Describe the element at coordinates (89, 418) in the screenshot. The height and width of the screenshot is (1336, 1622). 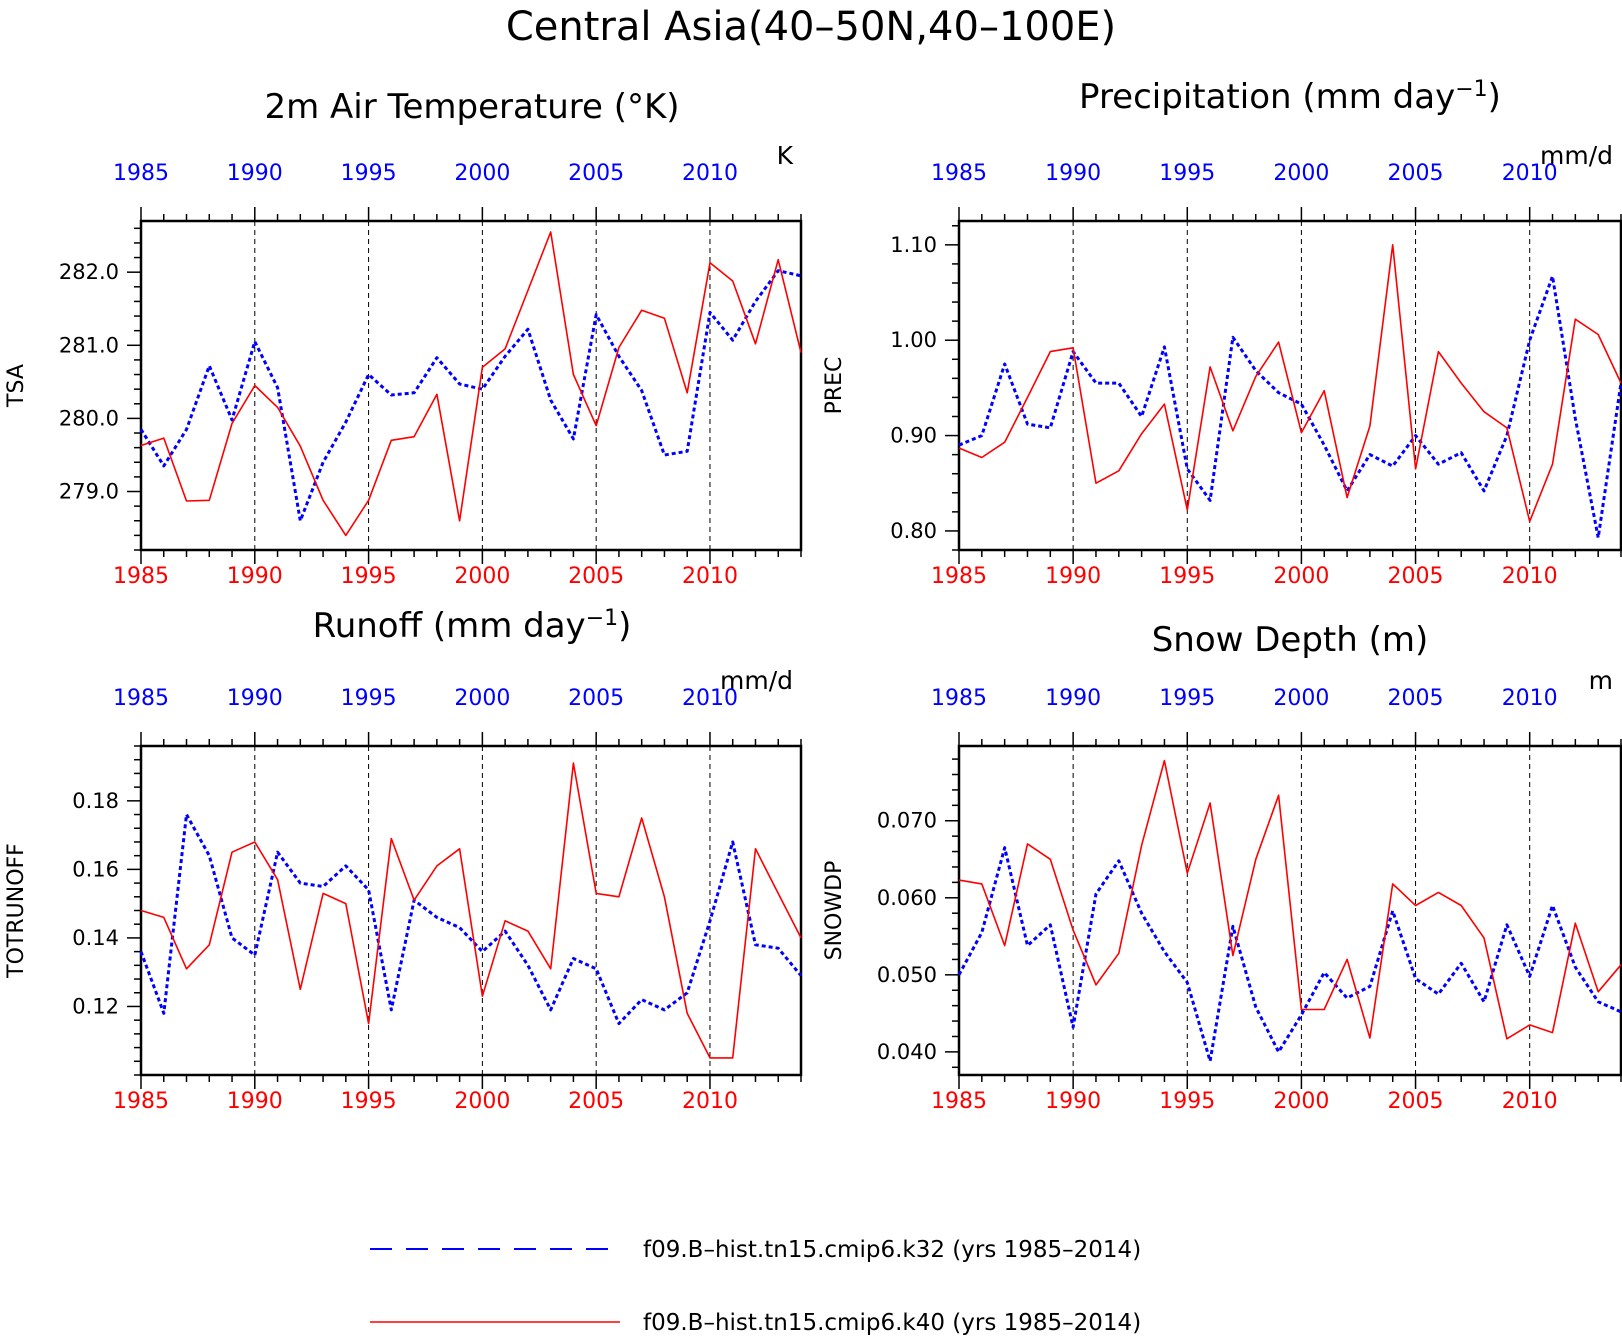
I see `y-tick-label: 280.0` at that location.